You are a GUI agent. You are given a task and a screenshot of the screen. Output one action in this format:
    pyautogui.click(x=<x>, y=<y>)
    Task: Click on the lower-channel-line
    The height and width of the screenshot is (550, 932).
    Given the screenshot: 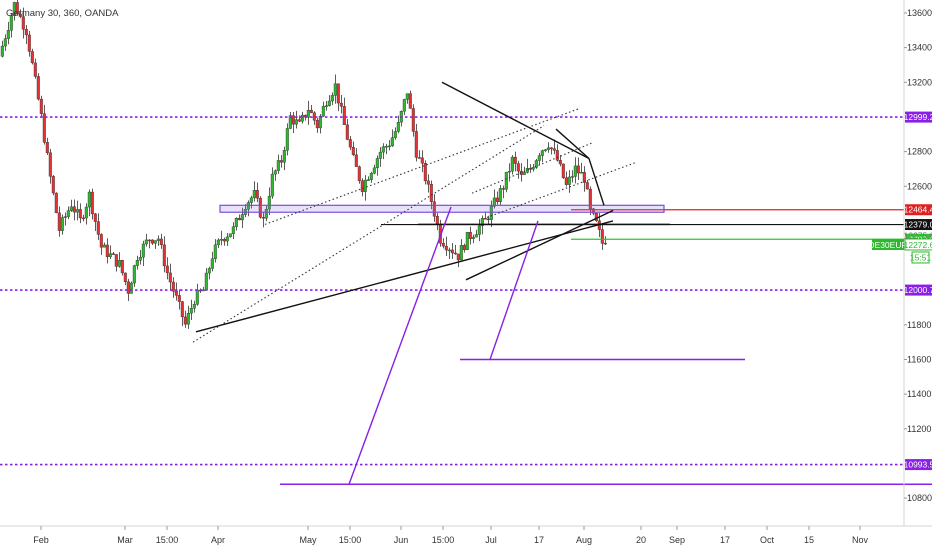 What is the action you would take?
    pyautogui.click(x=539, y=245)
    